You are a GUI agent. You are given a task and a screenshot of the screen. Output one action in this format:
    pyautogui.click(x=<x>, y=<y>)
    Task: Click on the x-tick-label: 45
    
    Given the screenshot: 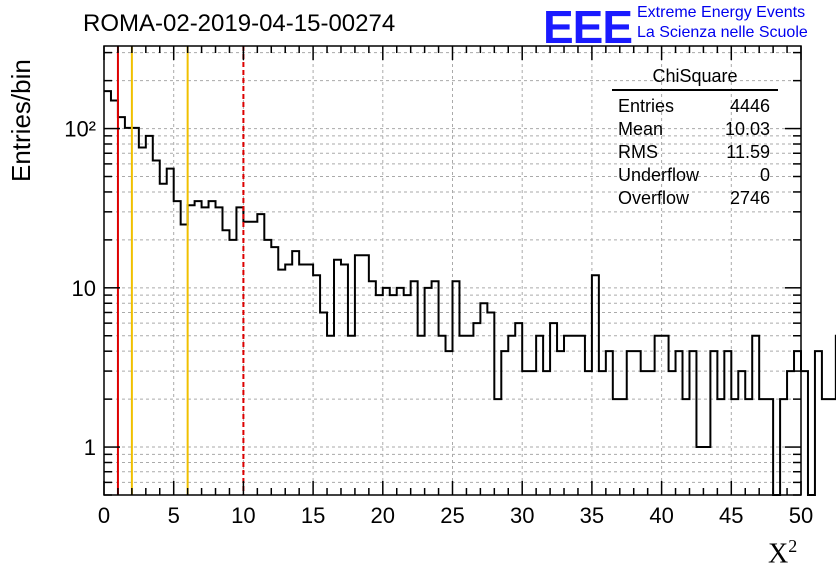 What is the action you would take?
    pyautogui.click(x=731, y=515)
    